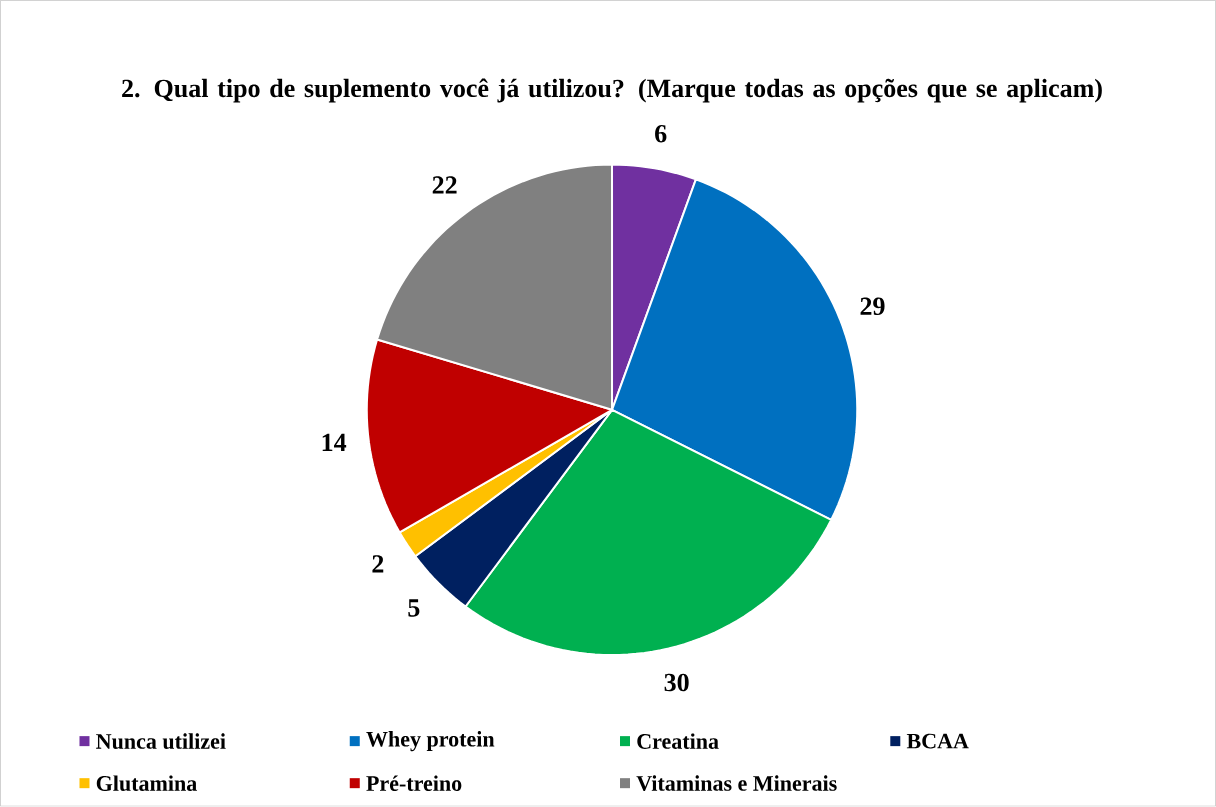 Image resolution: width=1216 pixels, height=807 pixels. Describe the element at coordinates (414, 608) in the screenshot. I see `data-label: 5` at that location.